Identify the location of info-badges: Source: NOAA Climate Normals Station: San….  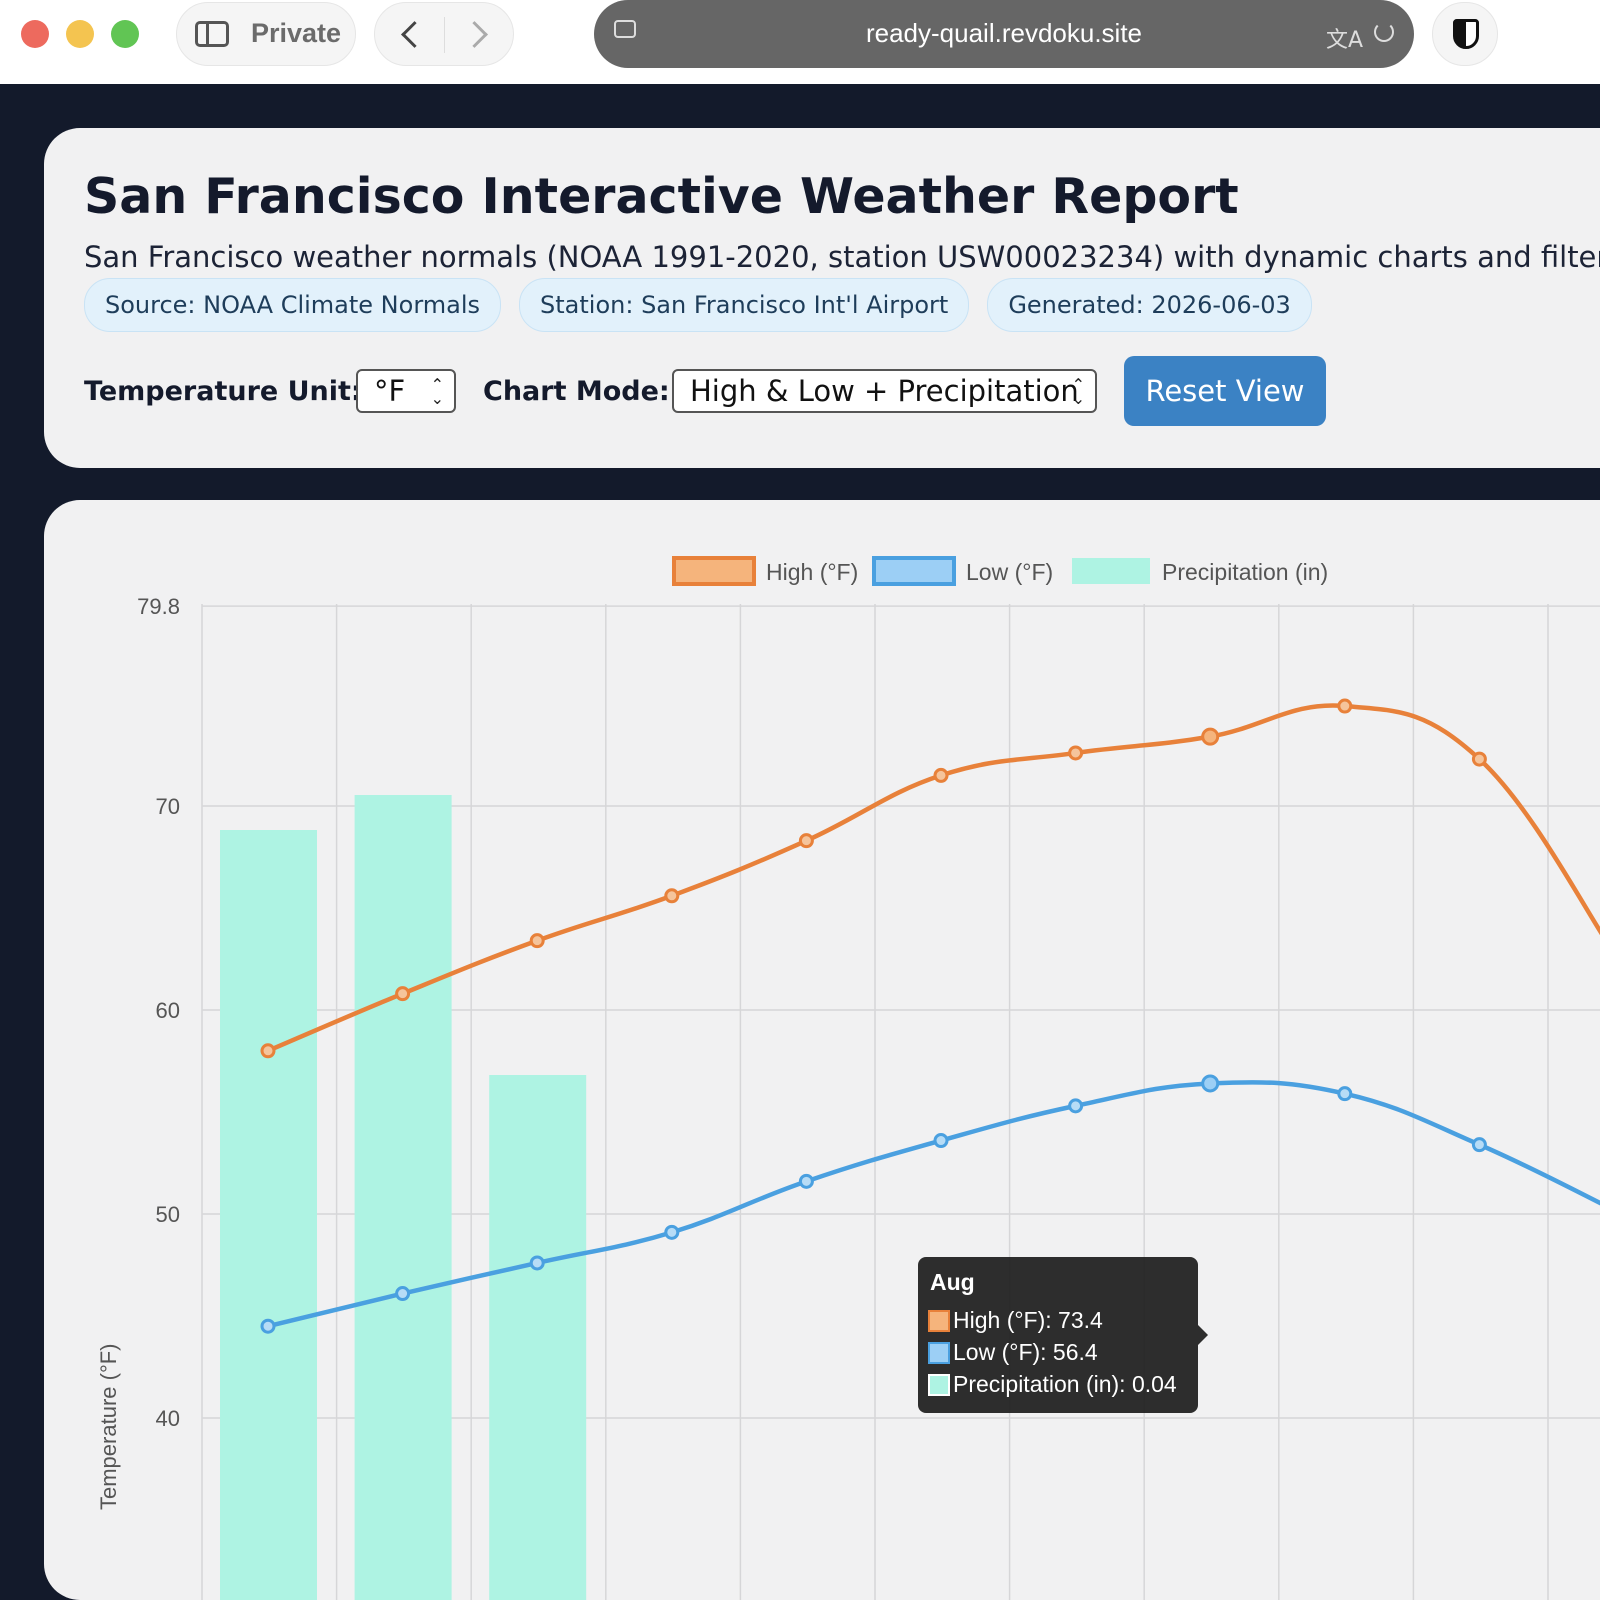
(707, 306).